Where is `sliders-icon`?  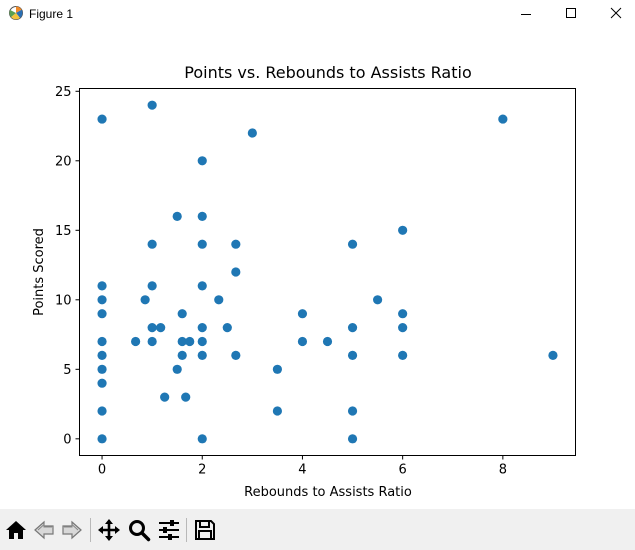 sliders-icon is located at coordinates (169, 530).